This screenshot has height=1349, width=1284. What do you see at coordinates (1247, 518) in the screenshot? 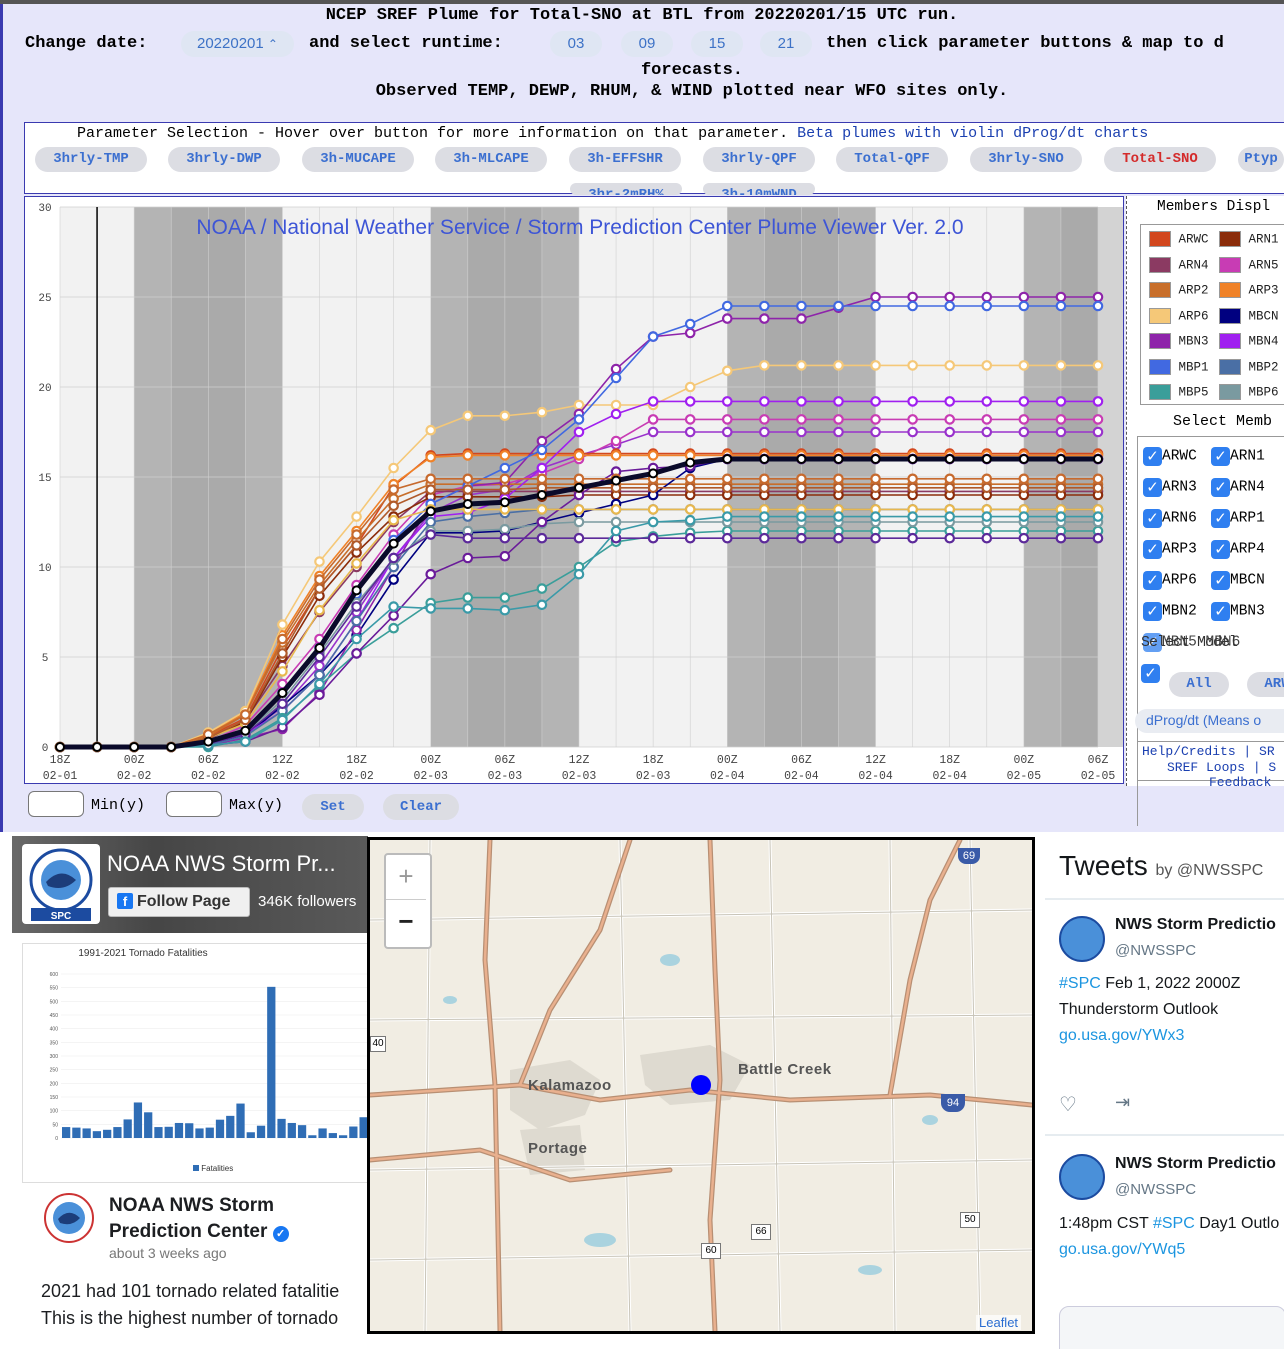
I see `member-checkbox-label: ARP1` at bounding box center [1247, 518].